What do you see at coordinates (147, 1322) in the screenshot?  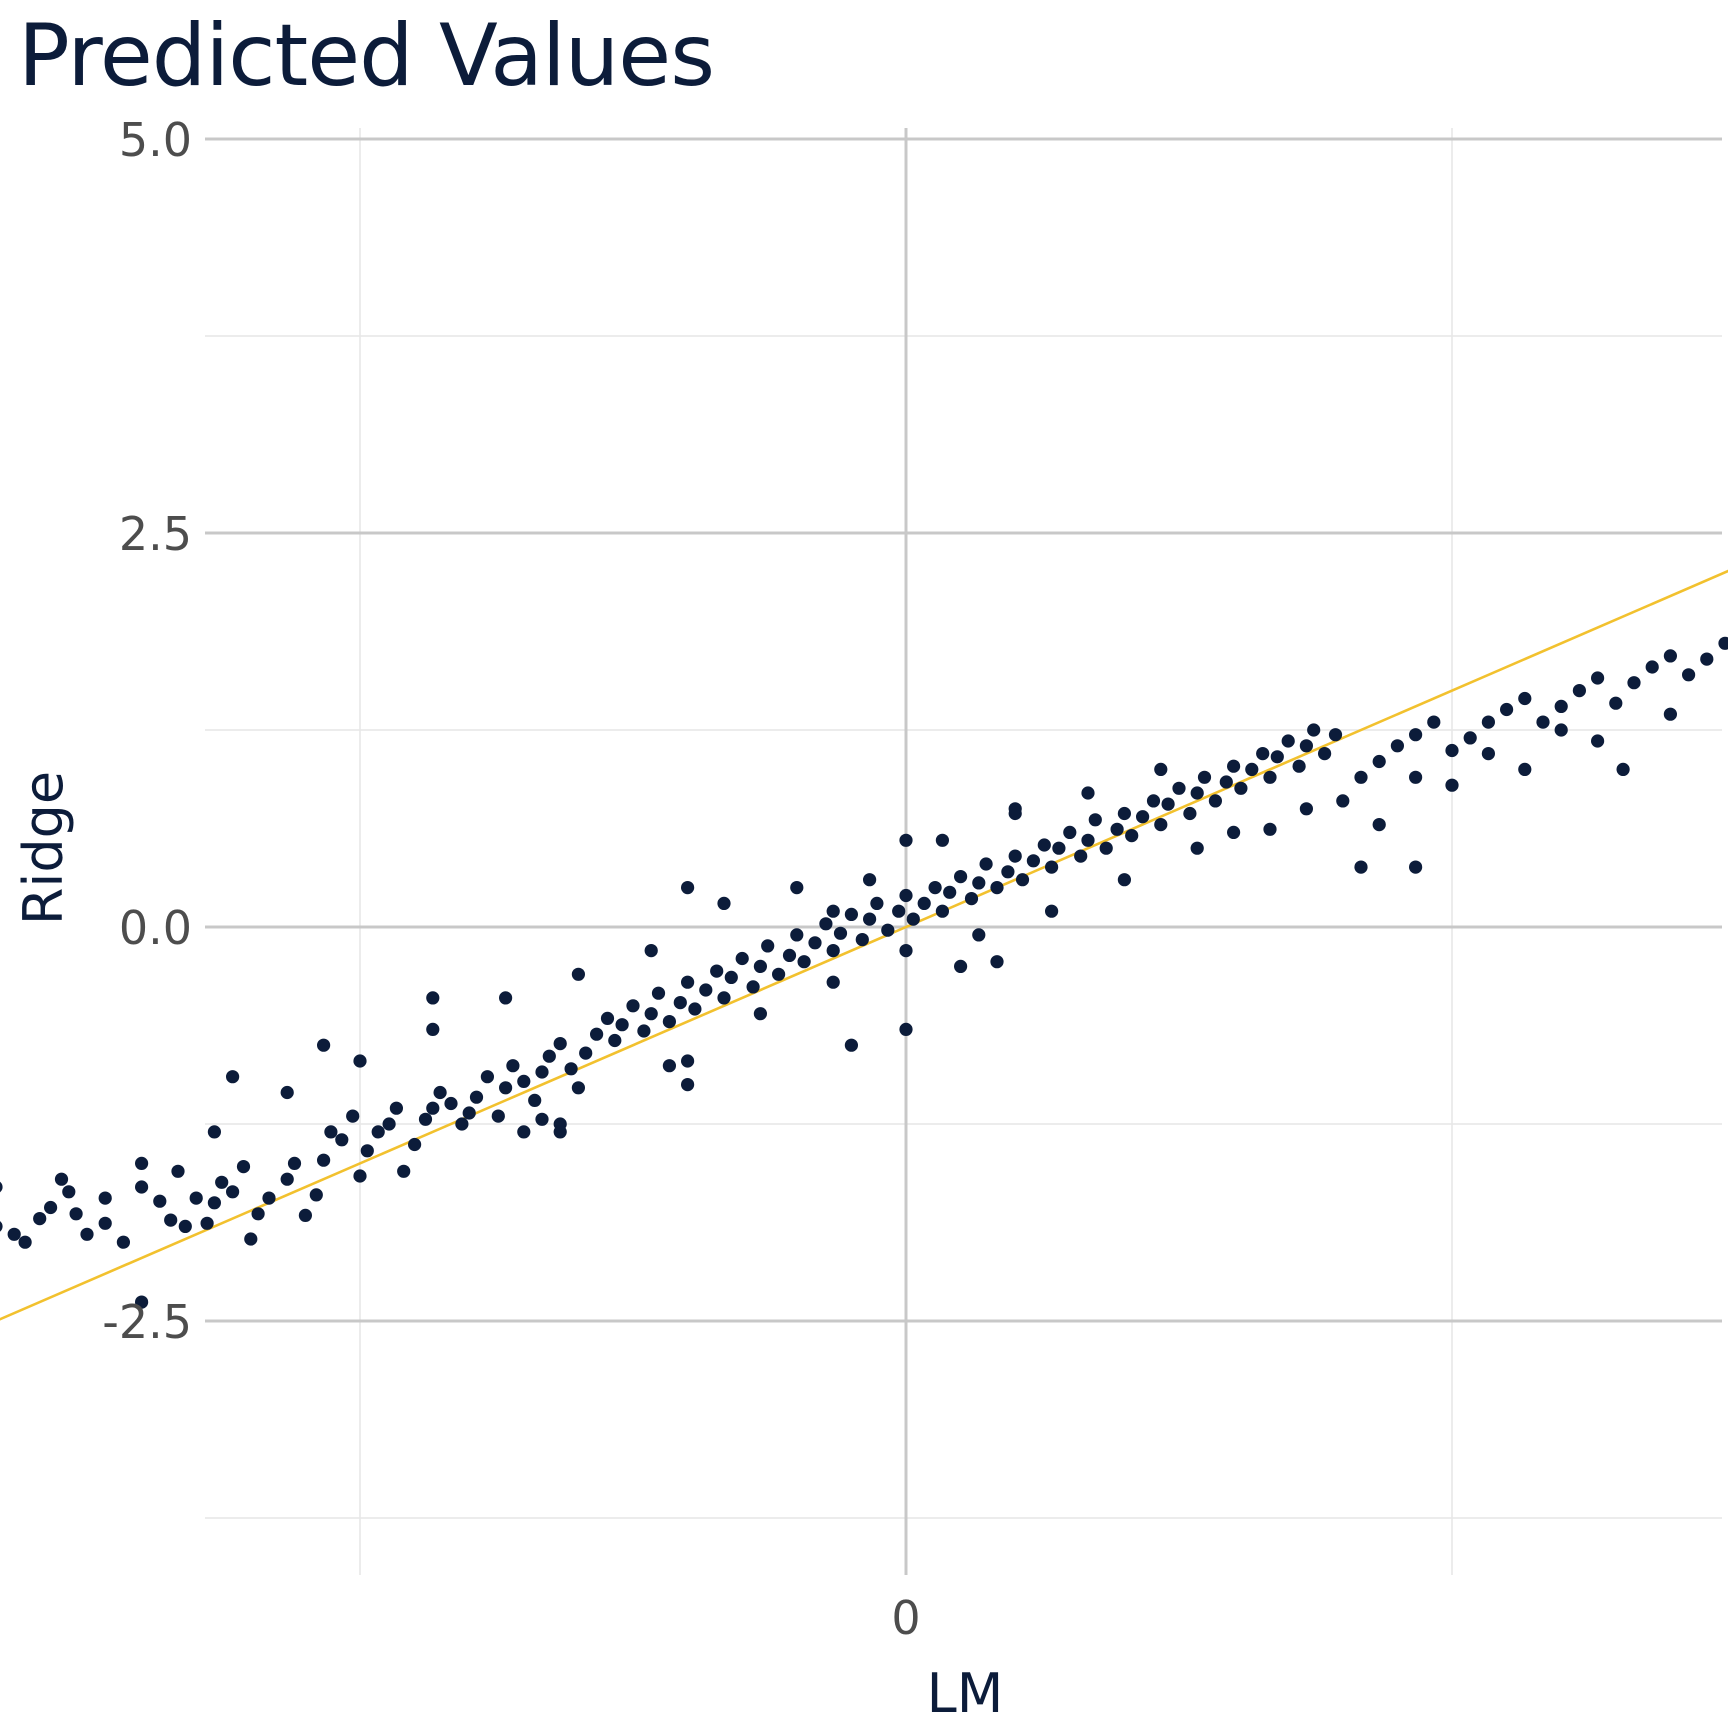 I see `y-tick-label: -2.5` at bounding box center [147, 1322].